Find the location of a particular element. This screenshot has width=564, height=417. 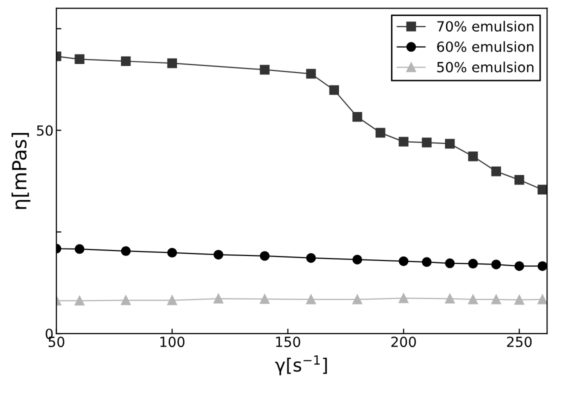

x-tick-label: 100 is located at coordinates (172, 342).